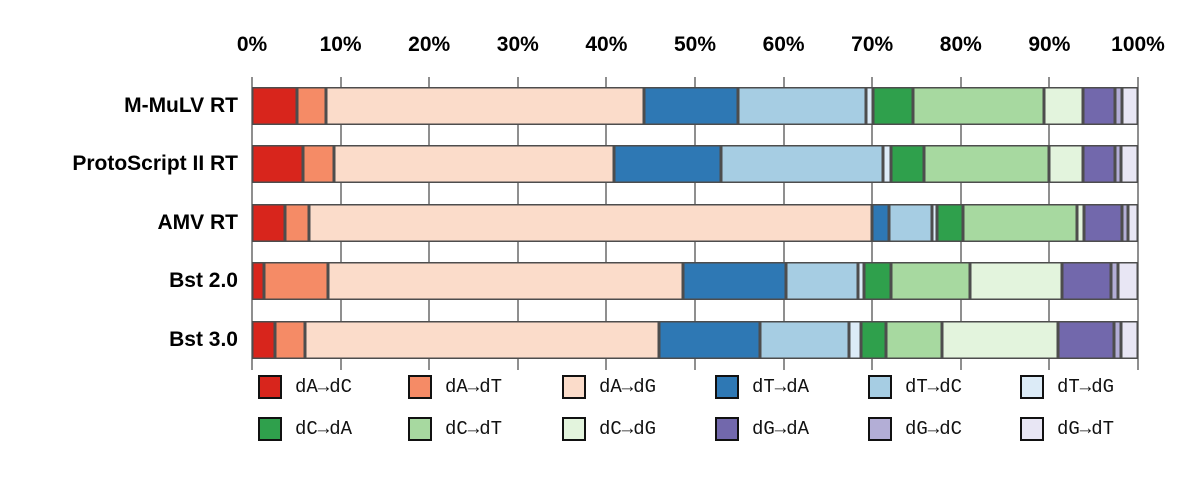 The image size is (1200, 485). I want to click on gridline, so click(1138, 223).